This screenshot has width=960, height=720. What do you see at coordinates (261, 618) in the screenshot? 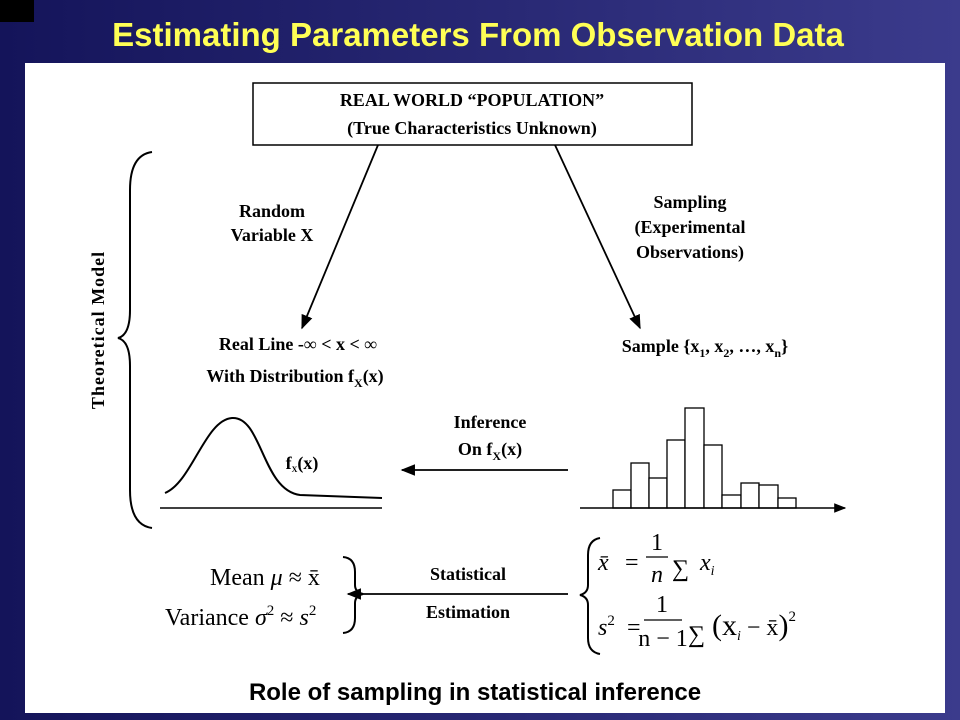
I see `symbol: σ` at bounding box center [261, 618].